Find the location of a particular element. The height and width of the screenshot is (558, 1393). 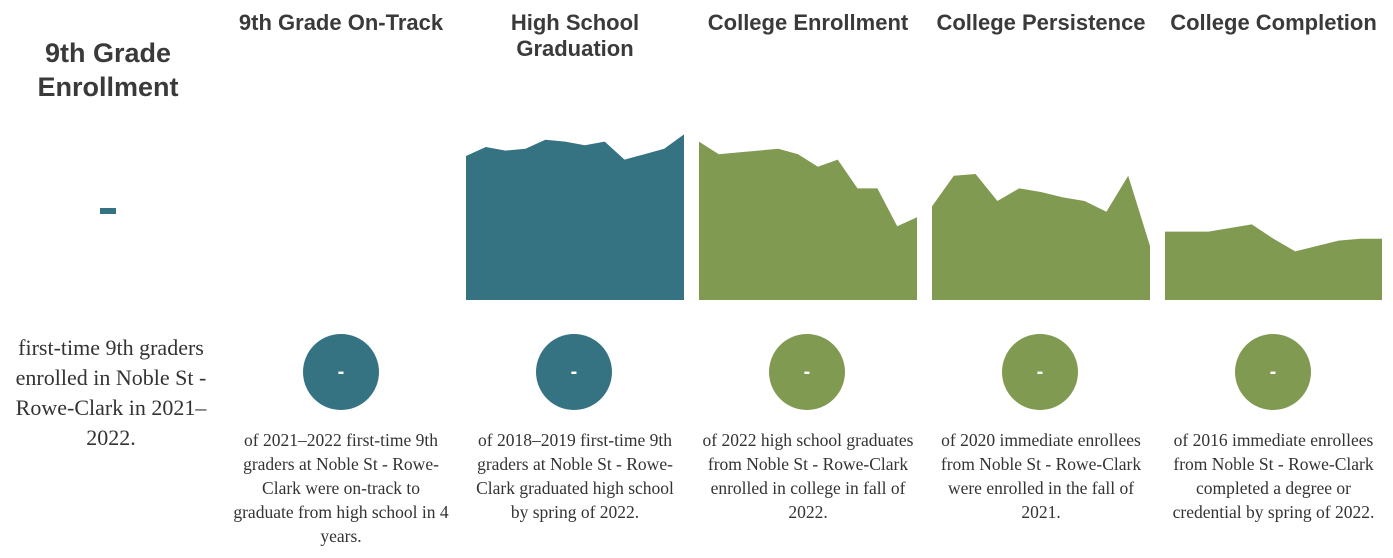

on-track-value-circle: - is located at coordinates (341, 372).